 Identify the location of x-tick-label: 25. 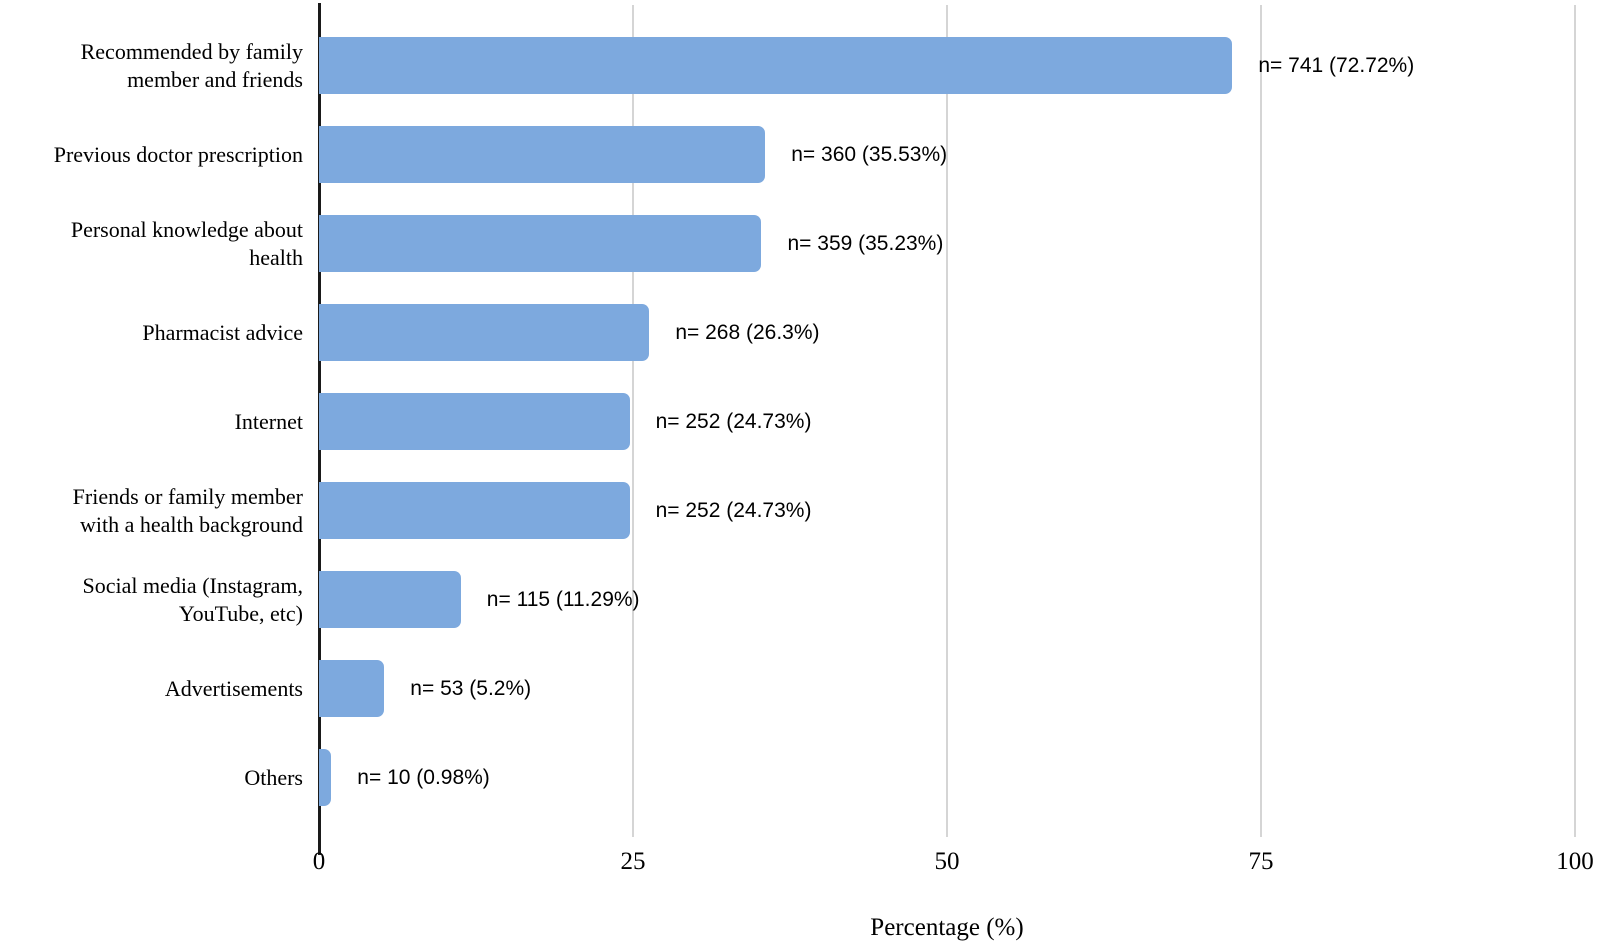
(633, 861).